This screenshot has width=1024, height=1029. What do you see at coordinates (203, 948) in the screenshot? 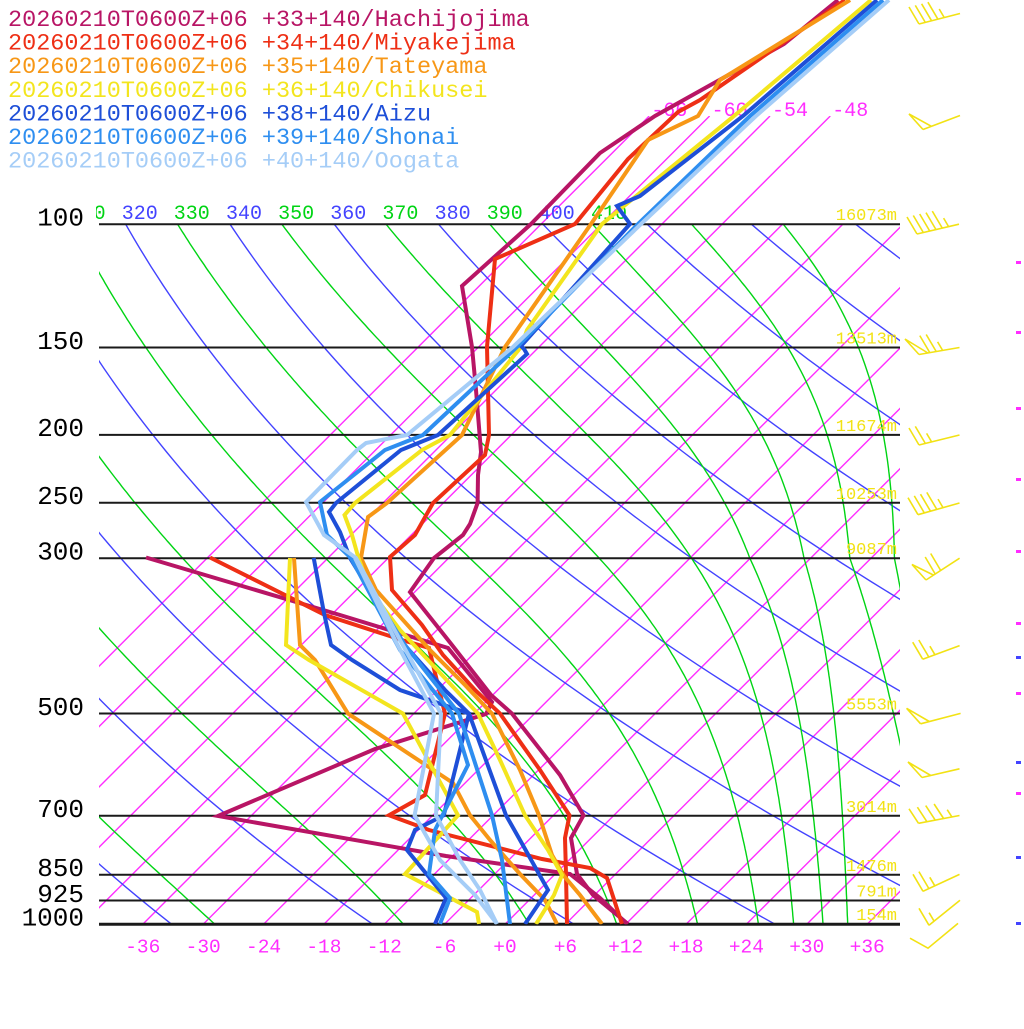
I see `svg-text: -30` at bounding box center [203, 948].